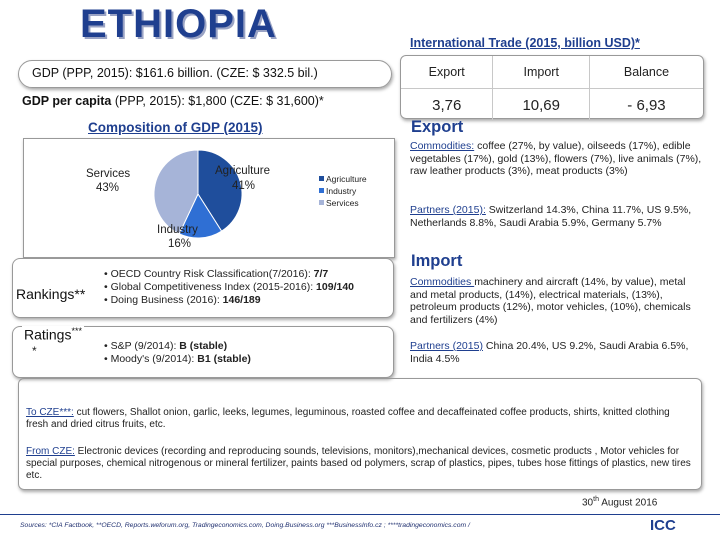 This screenshot has width=720, height=541. Describe the element at coordinates (321, 178) in the screenshot. I see `legend-swatch-agriculture` at that location.